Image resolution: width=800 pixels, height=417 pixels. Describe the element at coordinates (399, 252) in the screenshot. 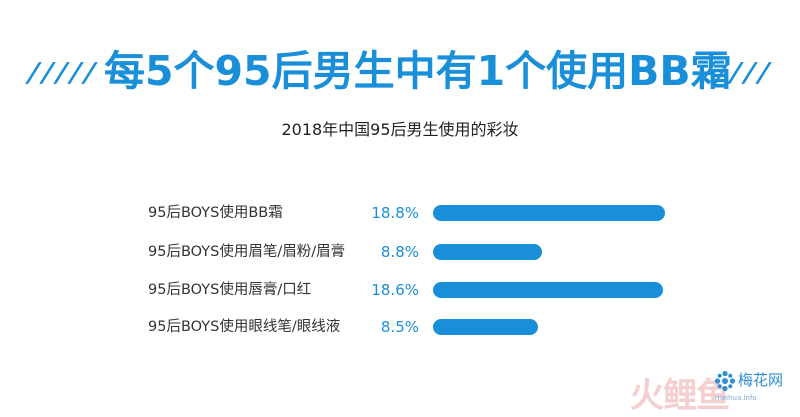

I see `bar-value-label: 8.8%` at that location.